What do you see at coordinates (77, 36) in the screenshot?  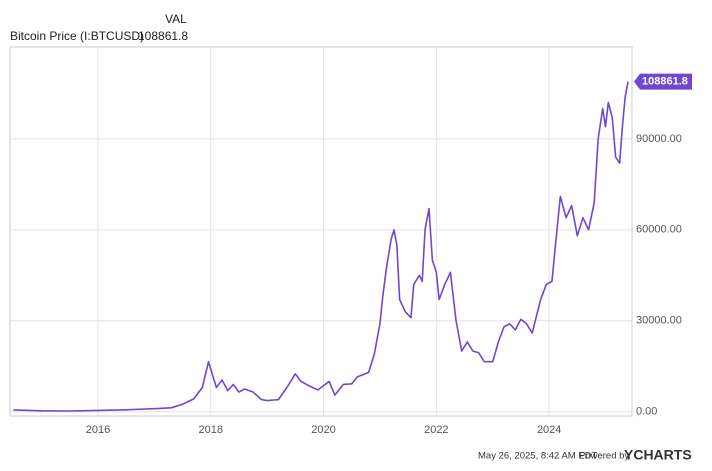 I see `series-name: Bitcoin Price (I:BTCUSD)` at bounding box center [77, 36].